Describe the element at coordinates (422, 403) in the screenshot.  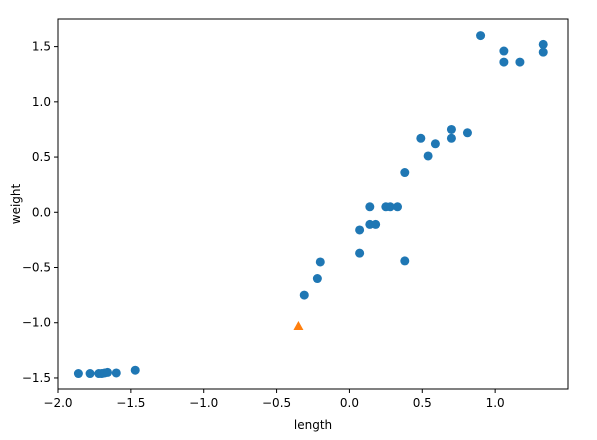
I see `x-tick-label-5: 0.5` at that location.